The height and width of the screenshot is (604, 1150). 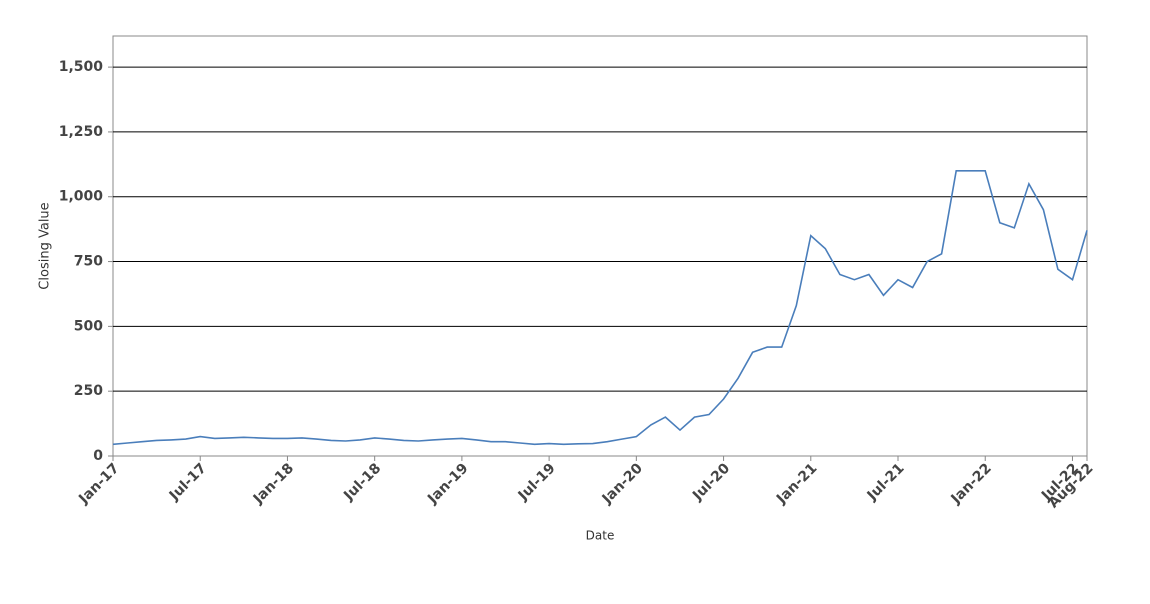 What do you see at coordinates (273, 483) in the screenshot?
I see `x-tick-label: Jan-18` at bounding box center [273, 483].